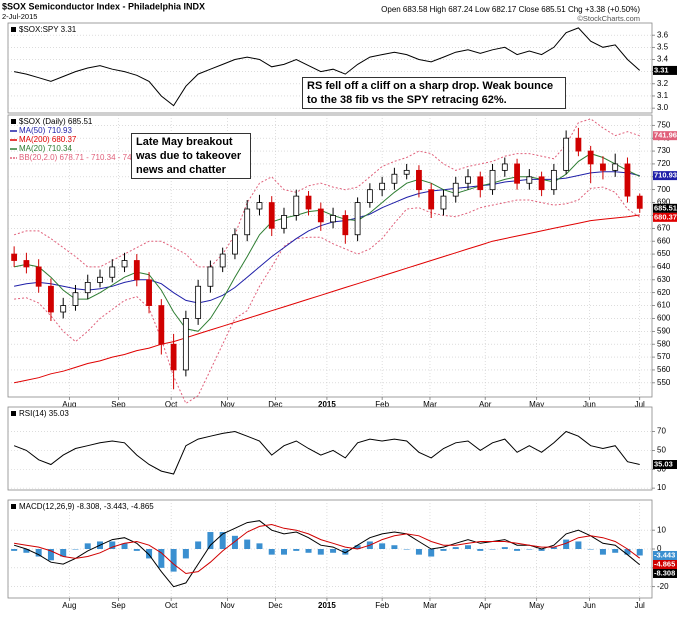 The height and width of the screenshot is (619, 677). What do you see at coordinates (664, 554) in the screenshot?
I see `value-tag: -3.443` at bounding box center [664, 554].